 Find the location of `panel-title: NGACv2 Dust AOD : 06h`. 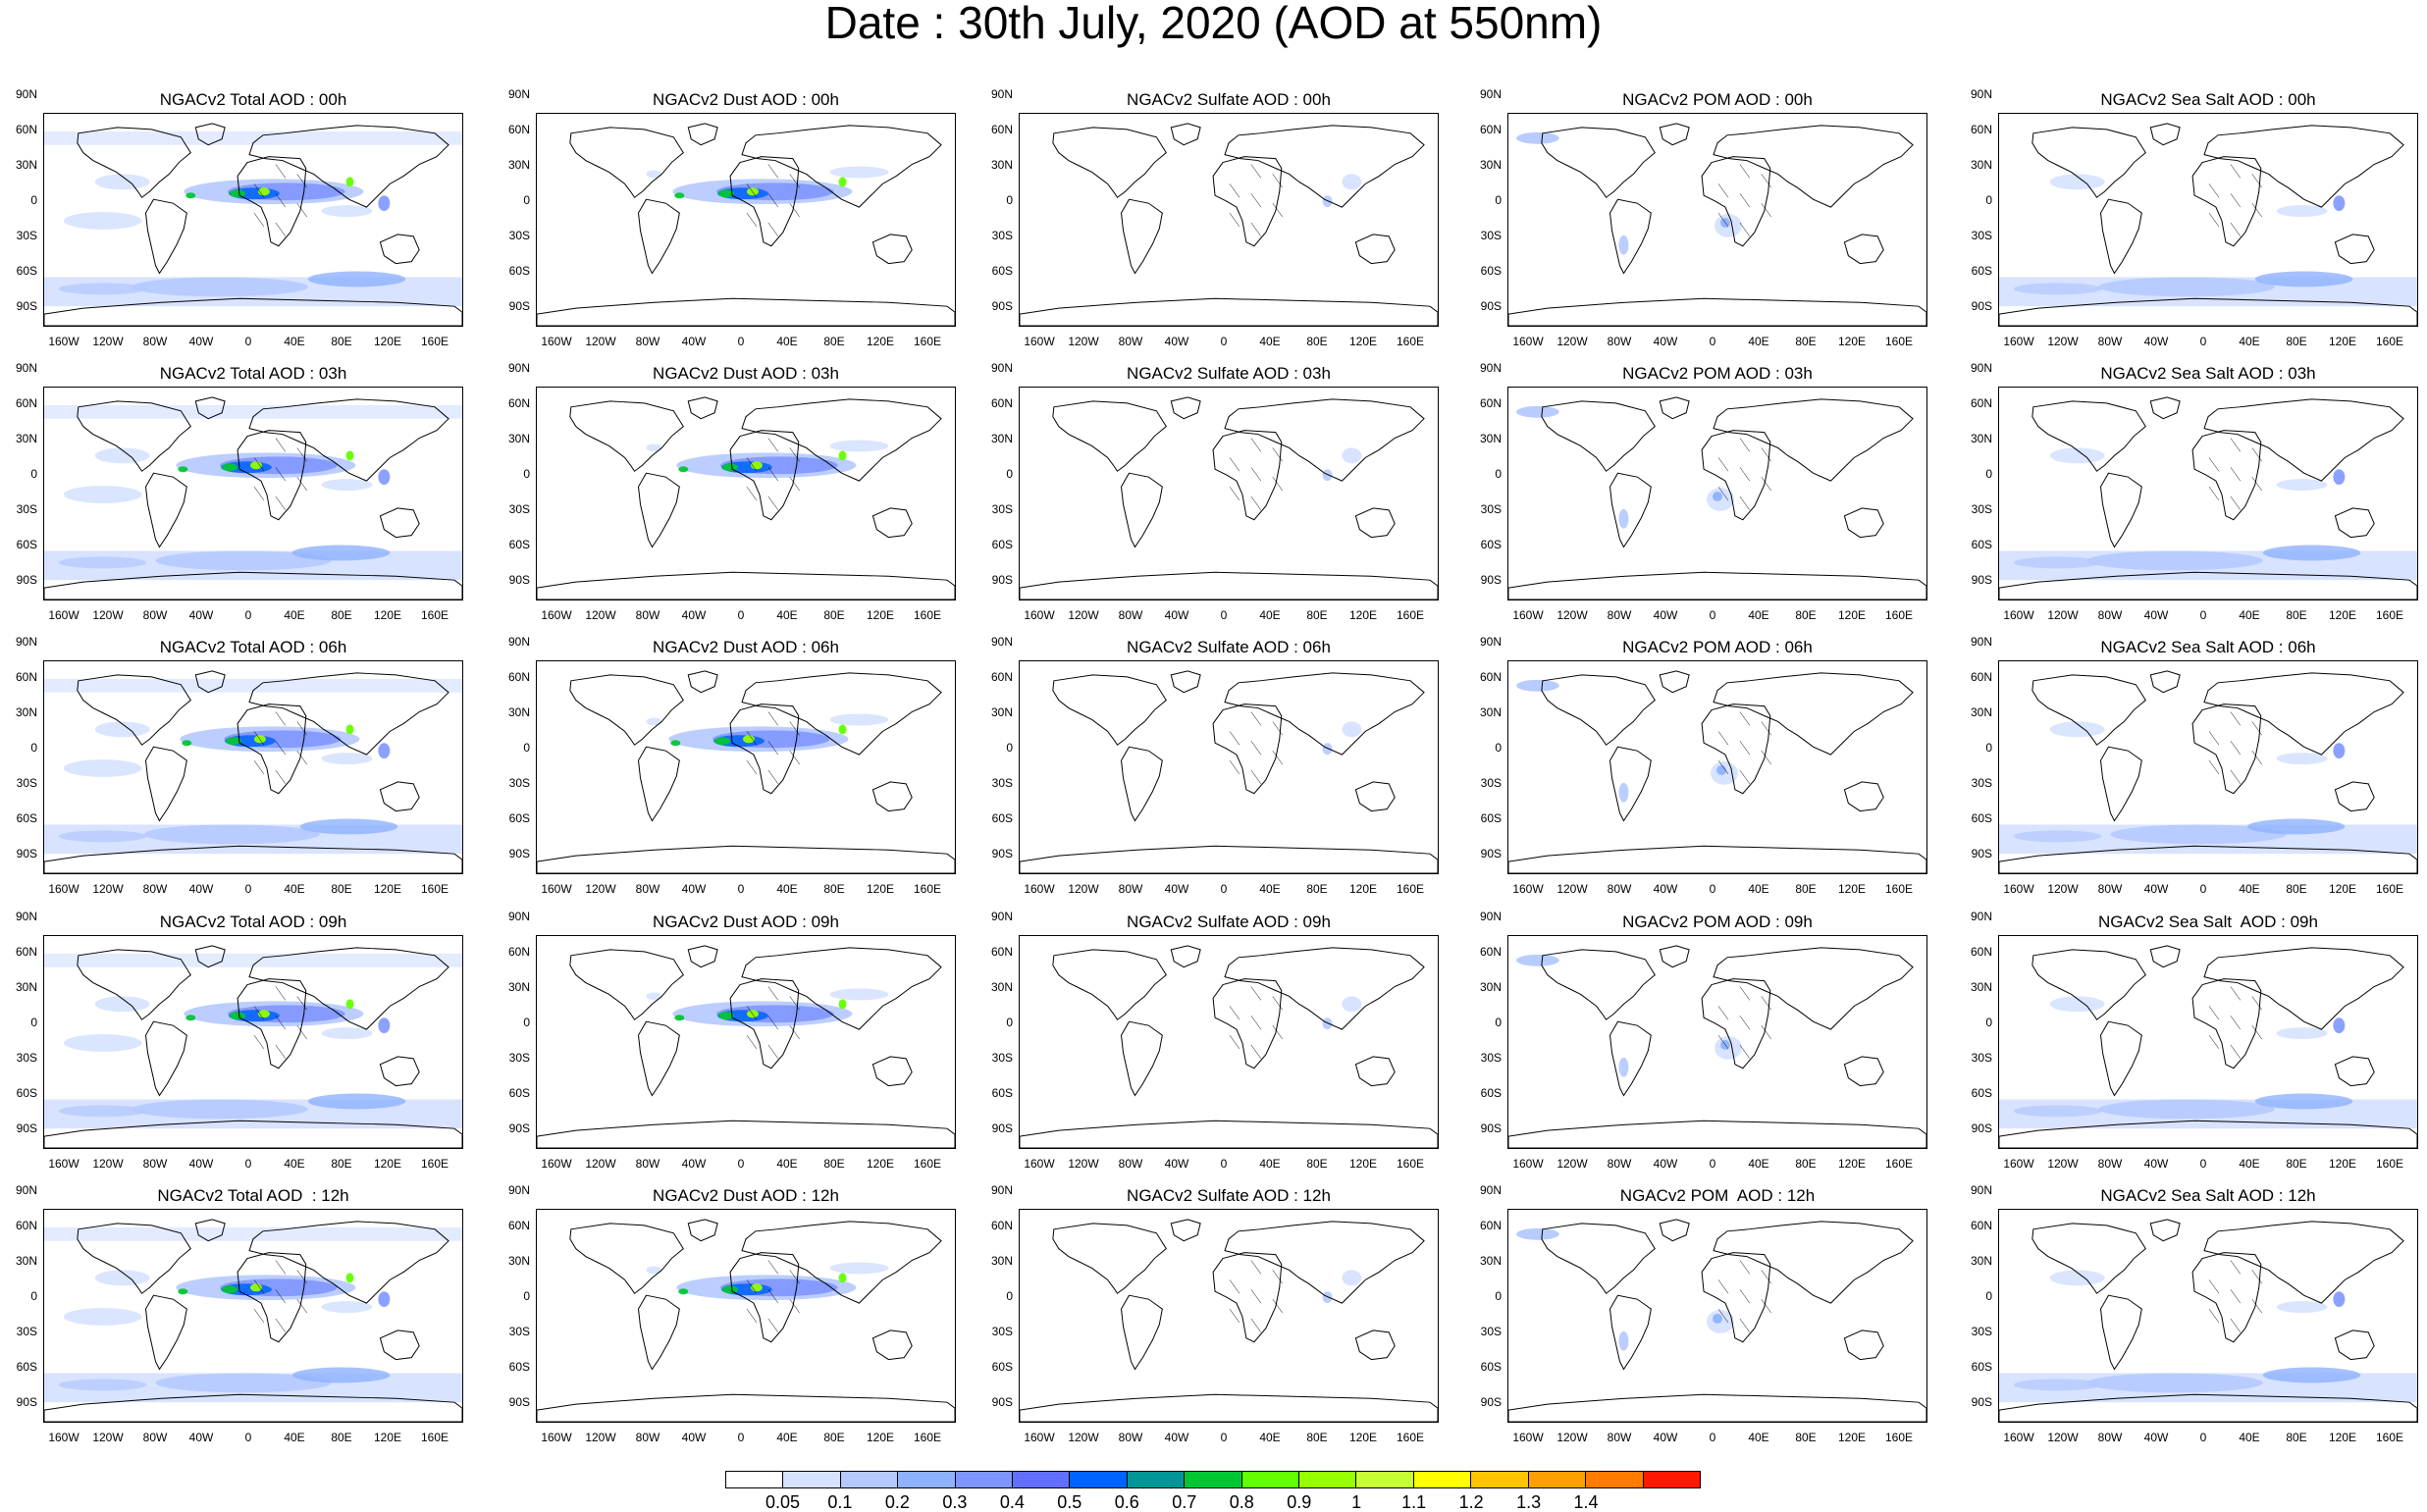

panel-title: NGACv2 Dust AOD : 06h is located at coordinates (746, 647).